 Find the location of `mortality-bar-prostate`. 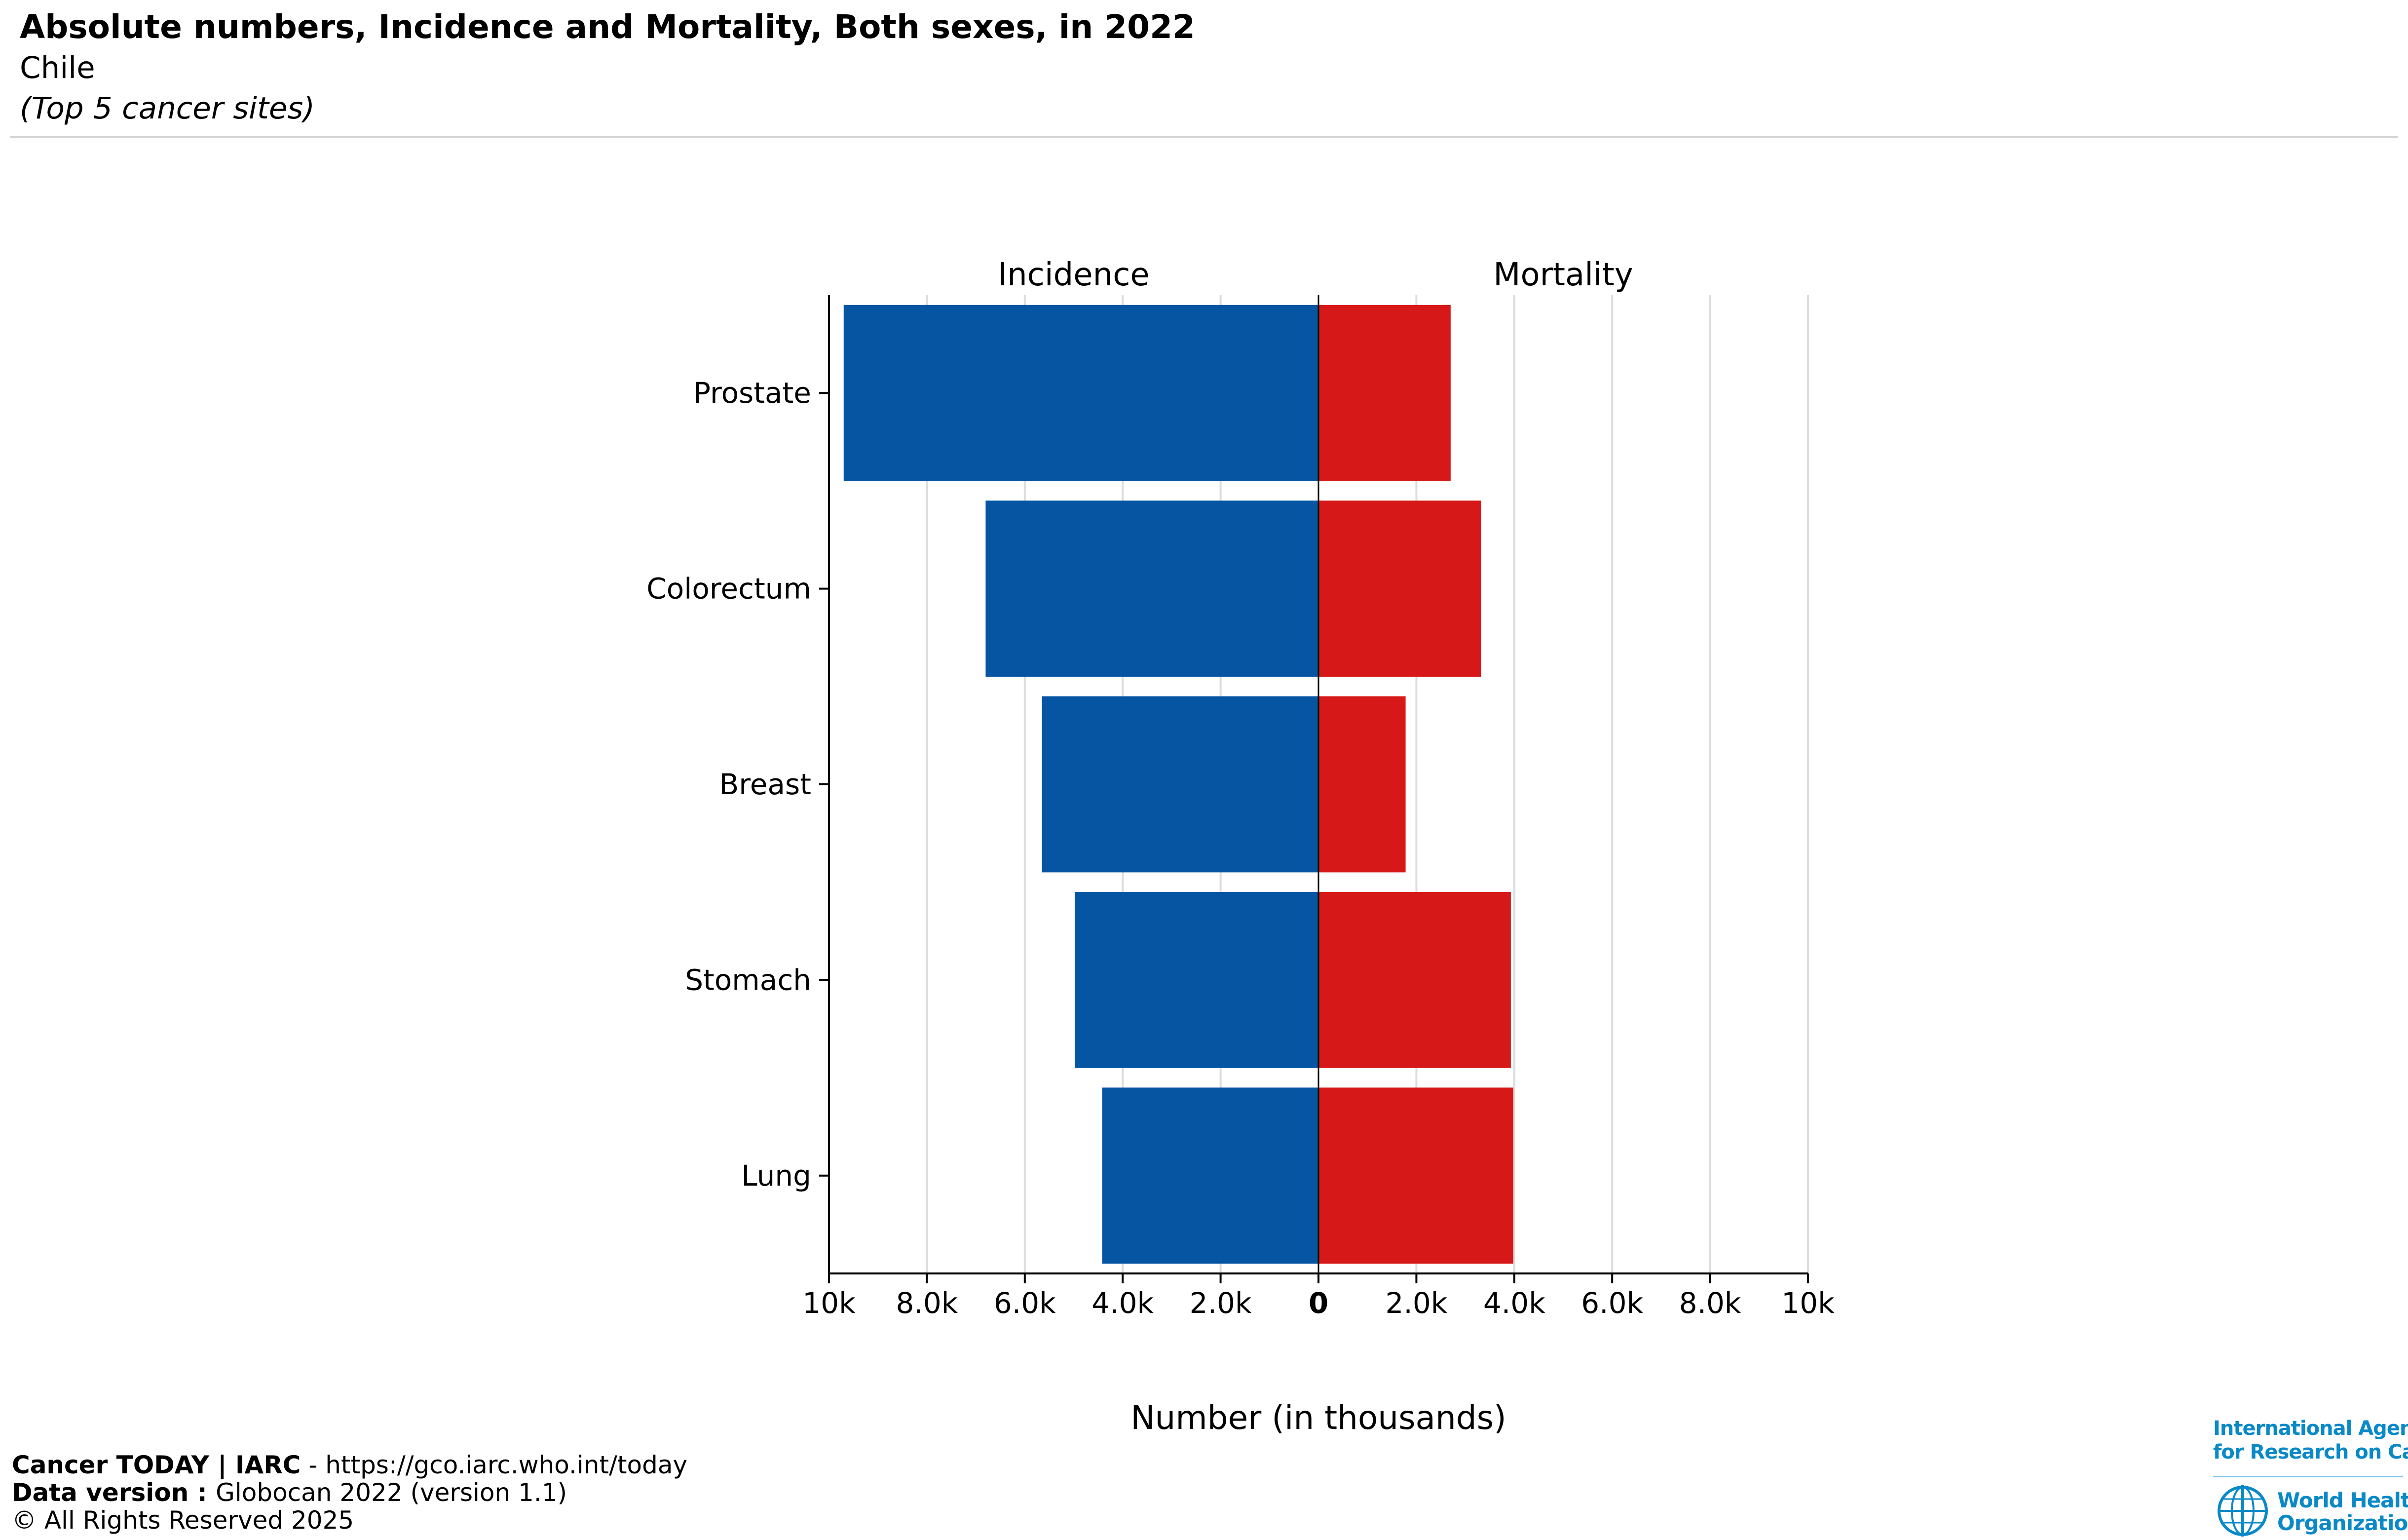

mortality-bar-prostate is located at coordinates (1385, 393).